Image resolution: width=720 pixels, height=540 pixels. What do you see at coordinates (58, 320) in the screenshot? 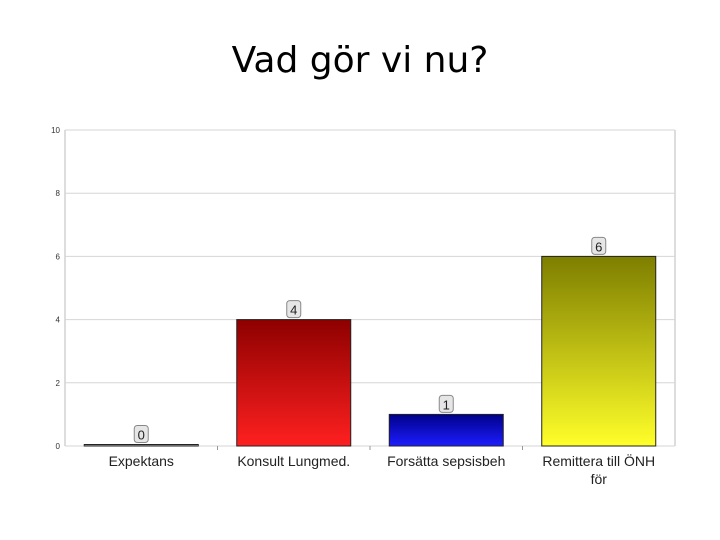
I see `y-tick-label: 4` at bounding box center [58, 320].